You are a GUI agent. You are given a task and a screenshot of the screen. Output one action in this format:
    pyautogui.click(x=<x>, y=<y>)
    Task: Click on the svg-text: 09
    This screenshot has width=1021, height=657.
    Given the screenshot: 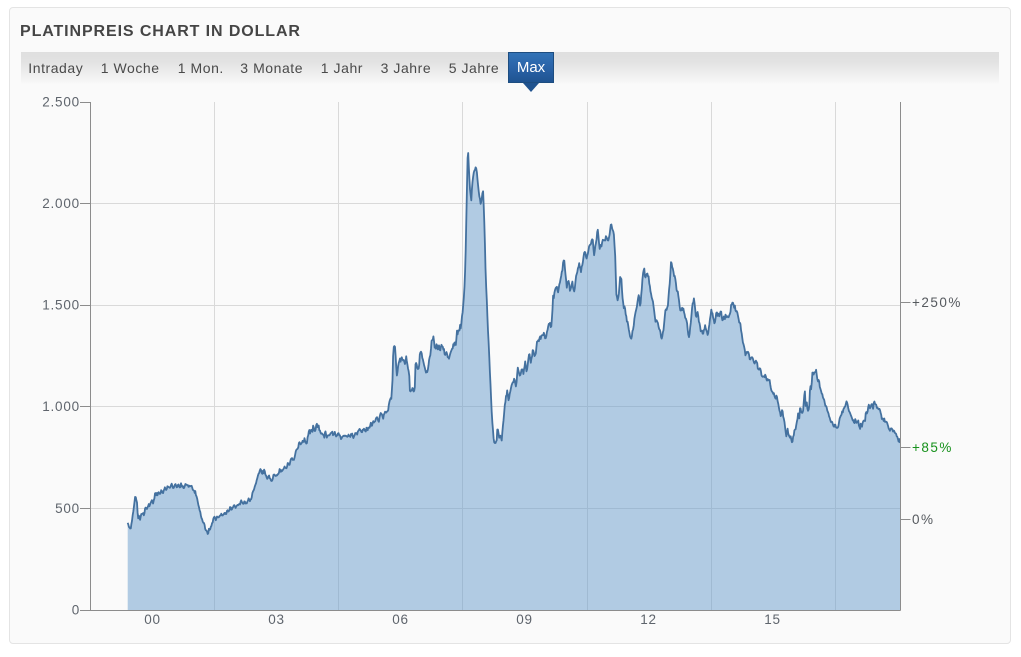 What is the action you would take?
    pyautogui.click(x=524, y=619)
    